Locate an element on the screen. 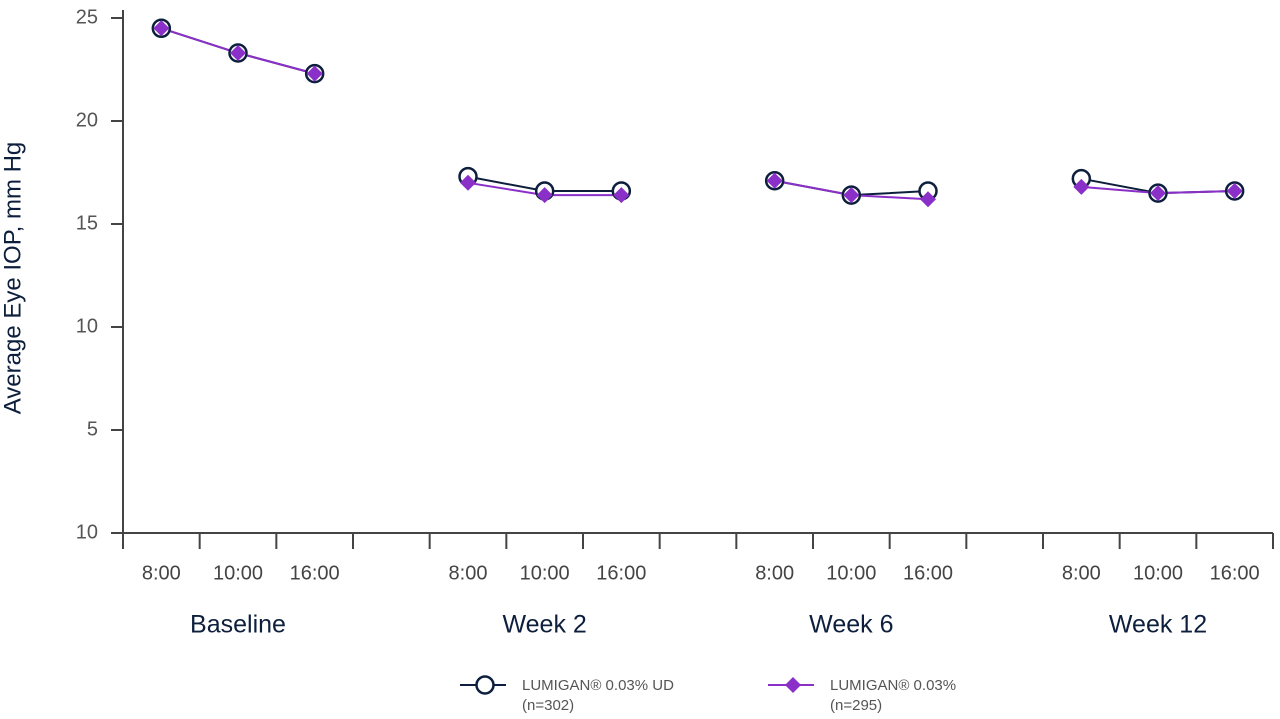 This screenshot has height=719, width=1280. group-label: Baseline is located at coordinates (238, 625).